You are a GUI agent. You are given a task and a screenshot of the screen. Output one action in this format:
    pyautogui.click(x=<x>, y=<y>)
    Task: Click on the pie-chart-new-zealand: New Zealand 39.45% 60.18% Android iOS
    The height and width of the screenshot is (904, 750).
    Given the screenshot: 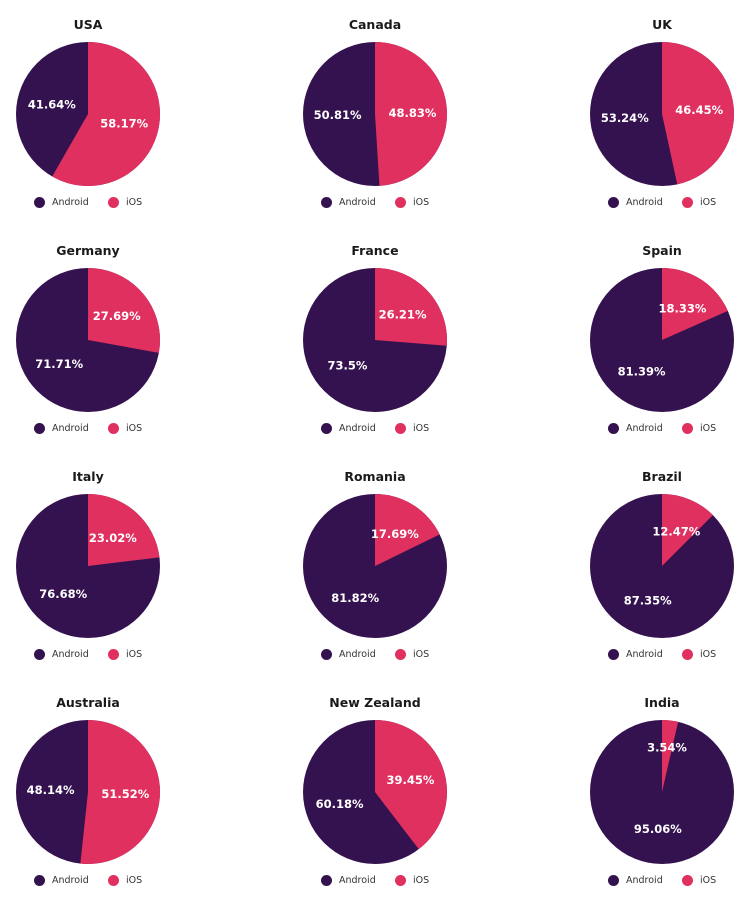 What is the action you would take?
    pyautogui.click(x=375, y=791)
    